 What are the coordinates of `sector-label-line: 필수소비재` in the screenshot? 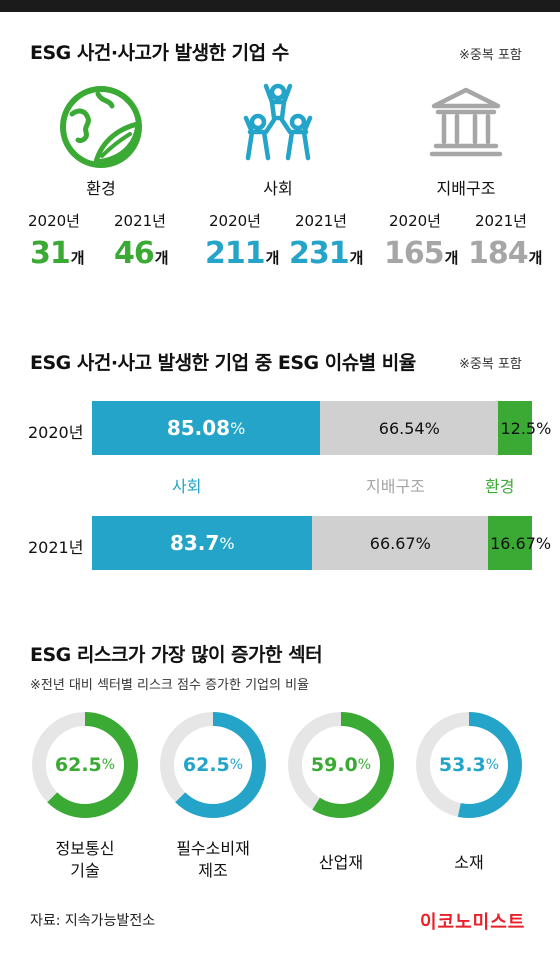 It's located at (213, 848).